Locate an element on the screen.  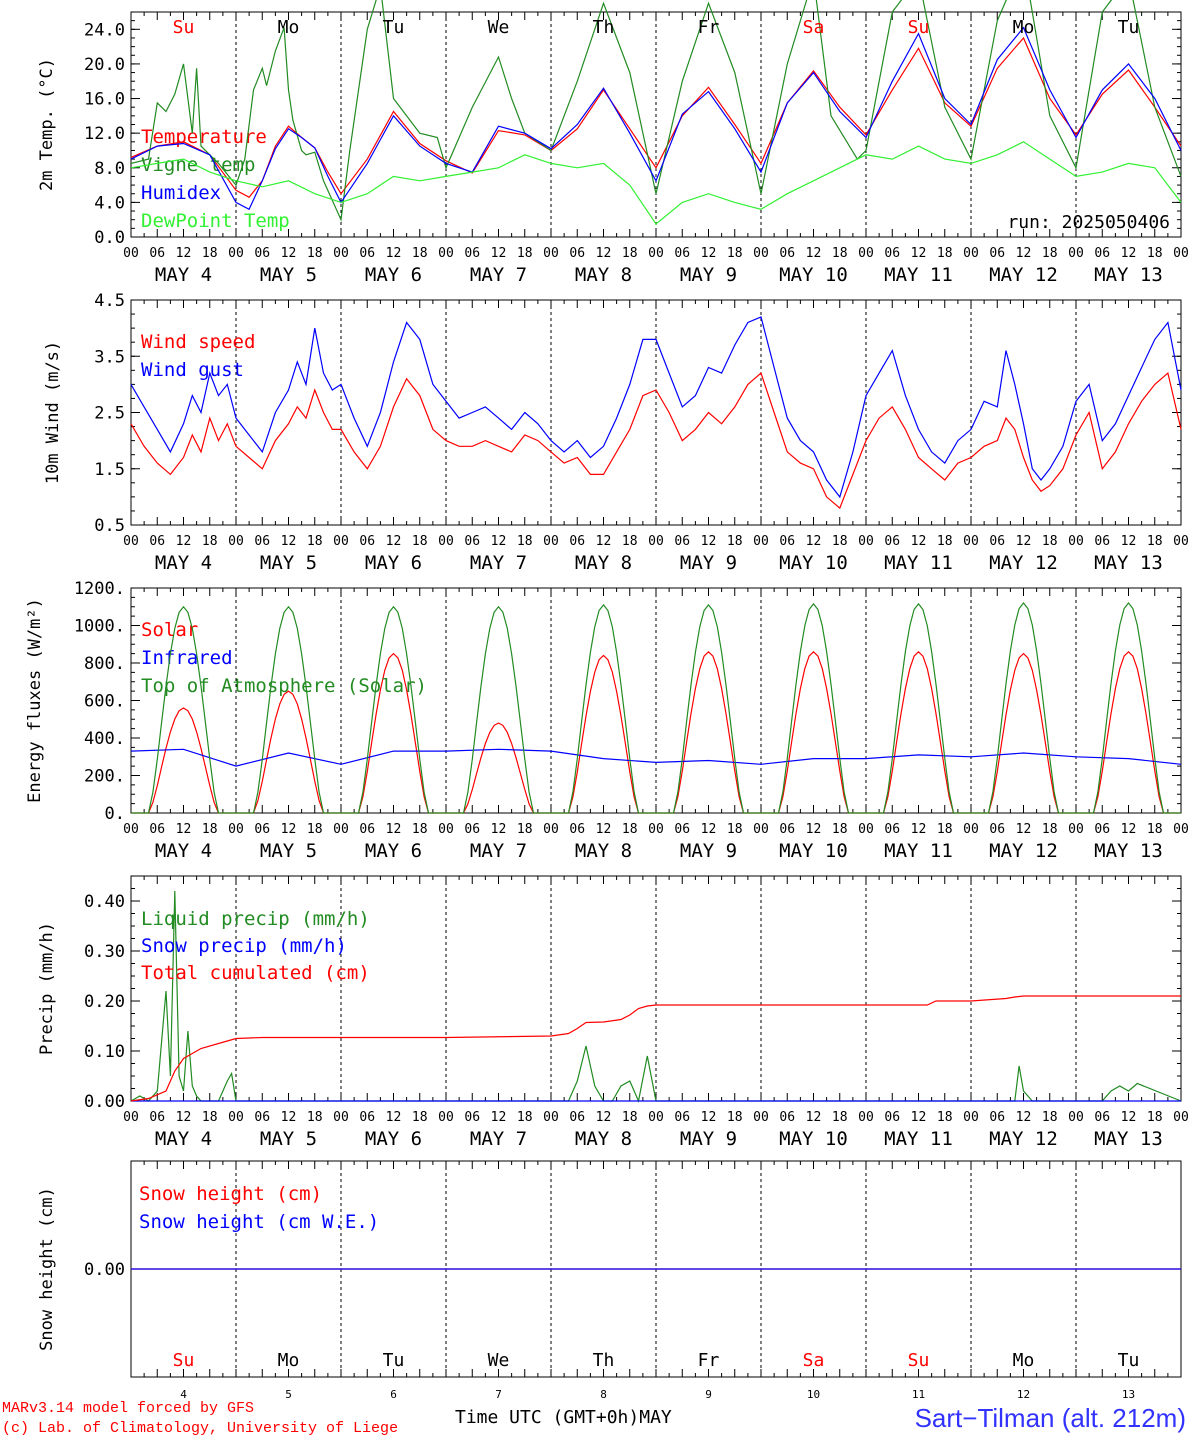
weekday-bottom: Tu is located at coordinates (394, 1360).